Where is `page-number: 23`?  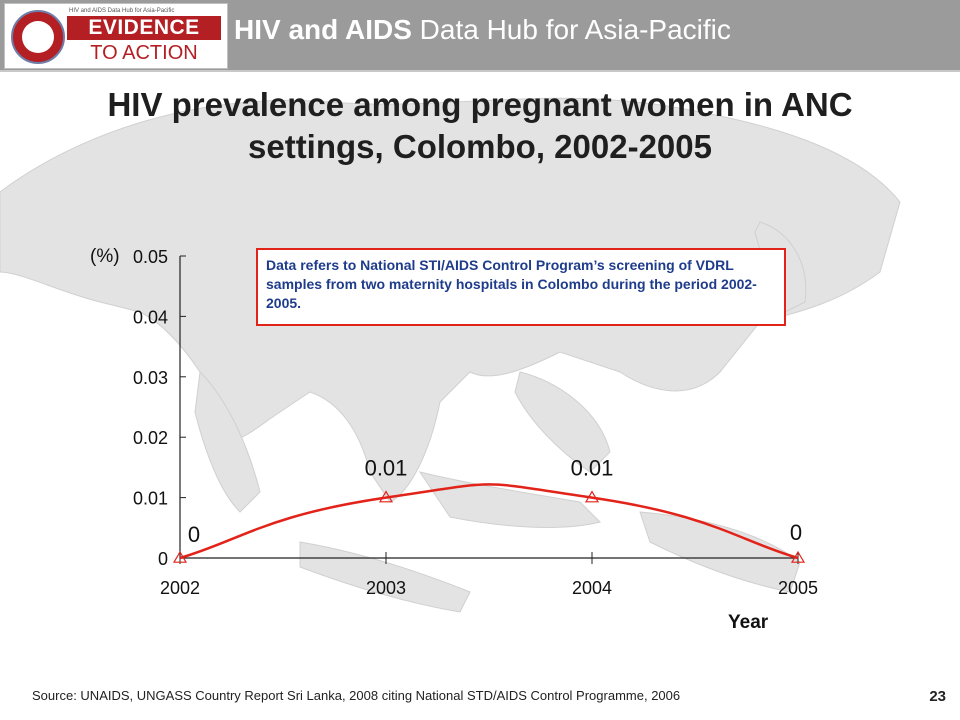 page-number: 23 is located at coordinates (937, 696).